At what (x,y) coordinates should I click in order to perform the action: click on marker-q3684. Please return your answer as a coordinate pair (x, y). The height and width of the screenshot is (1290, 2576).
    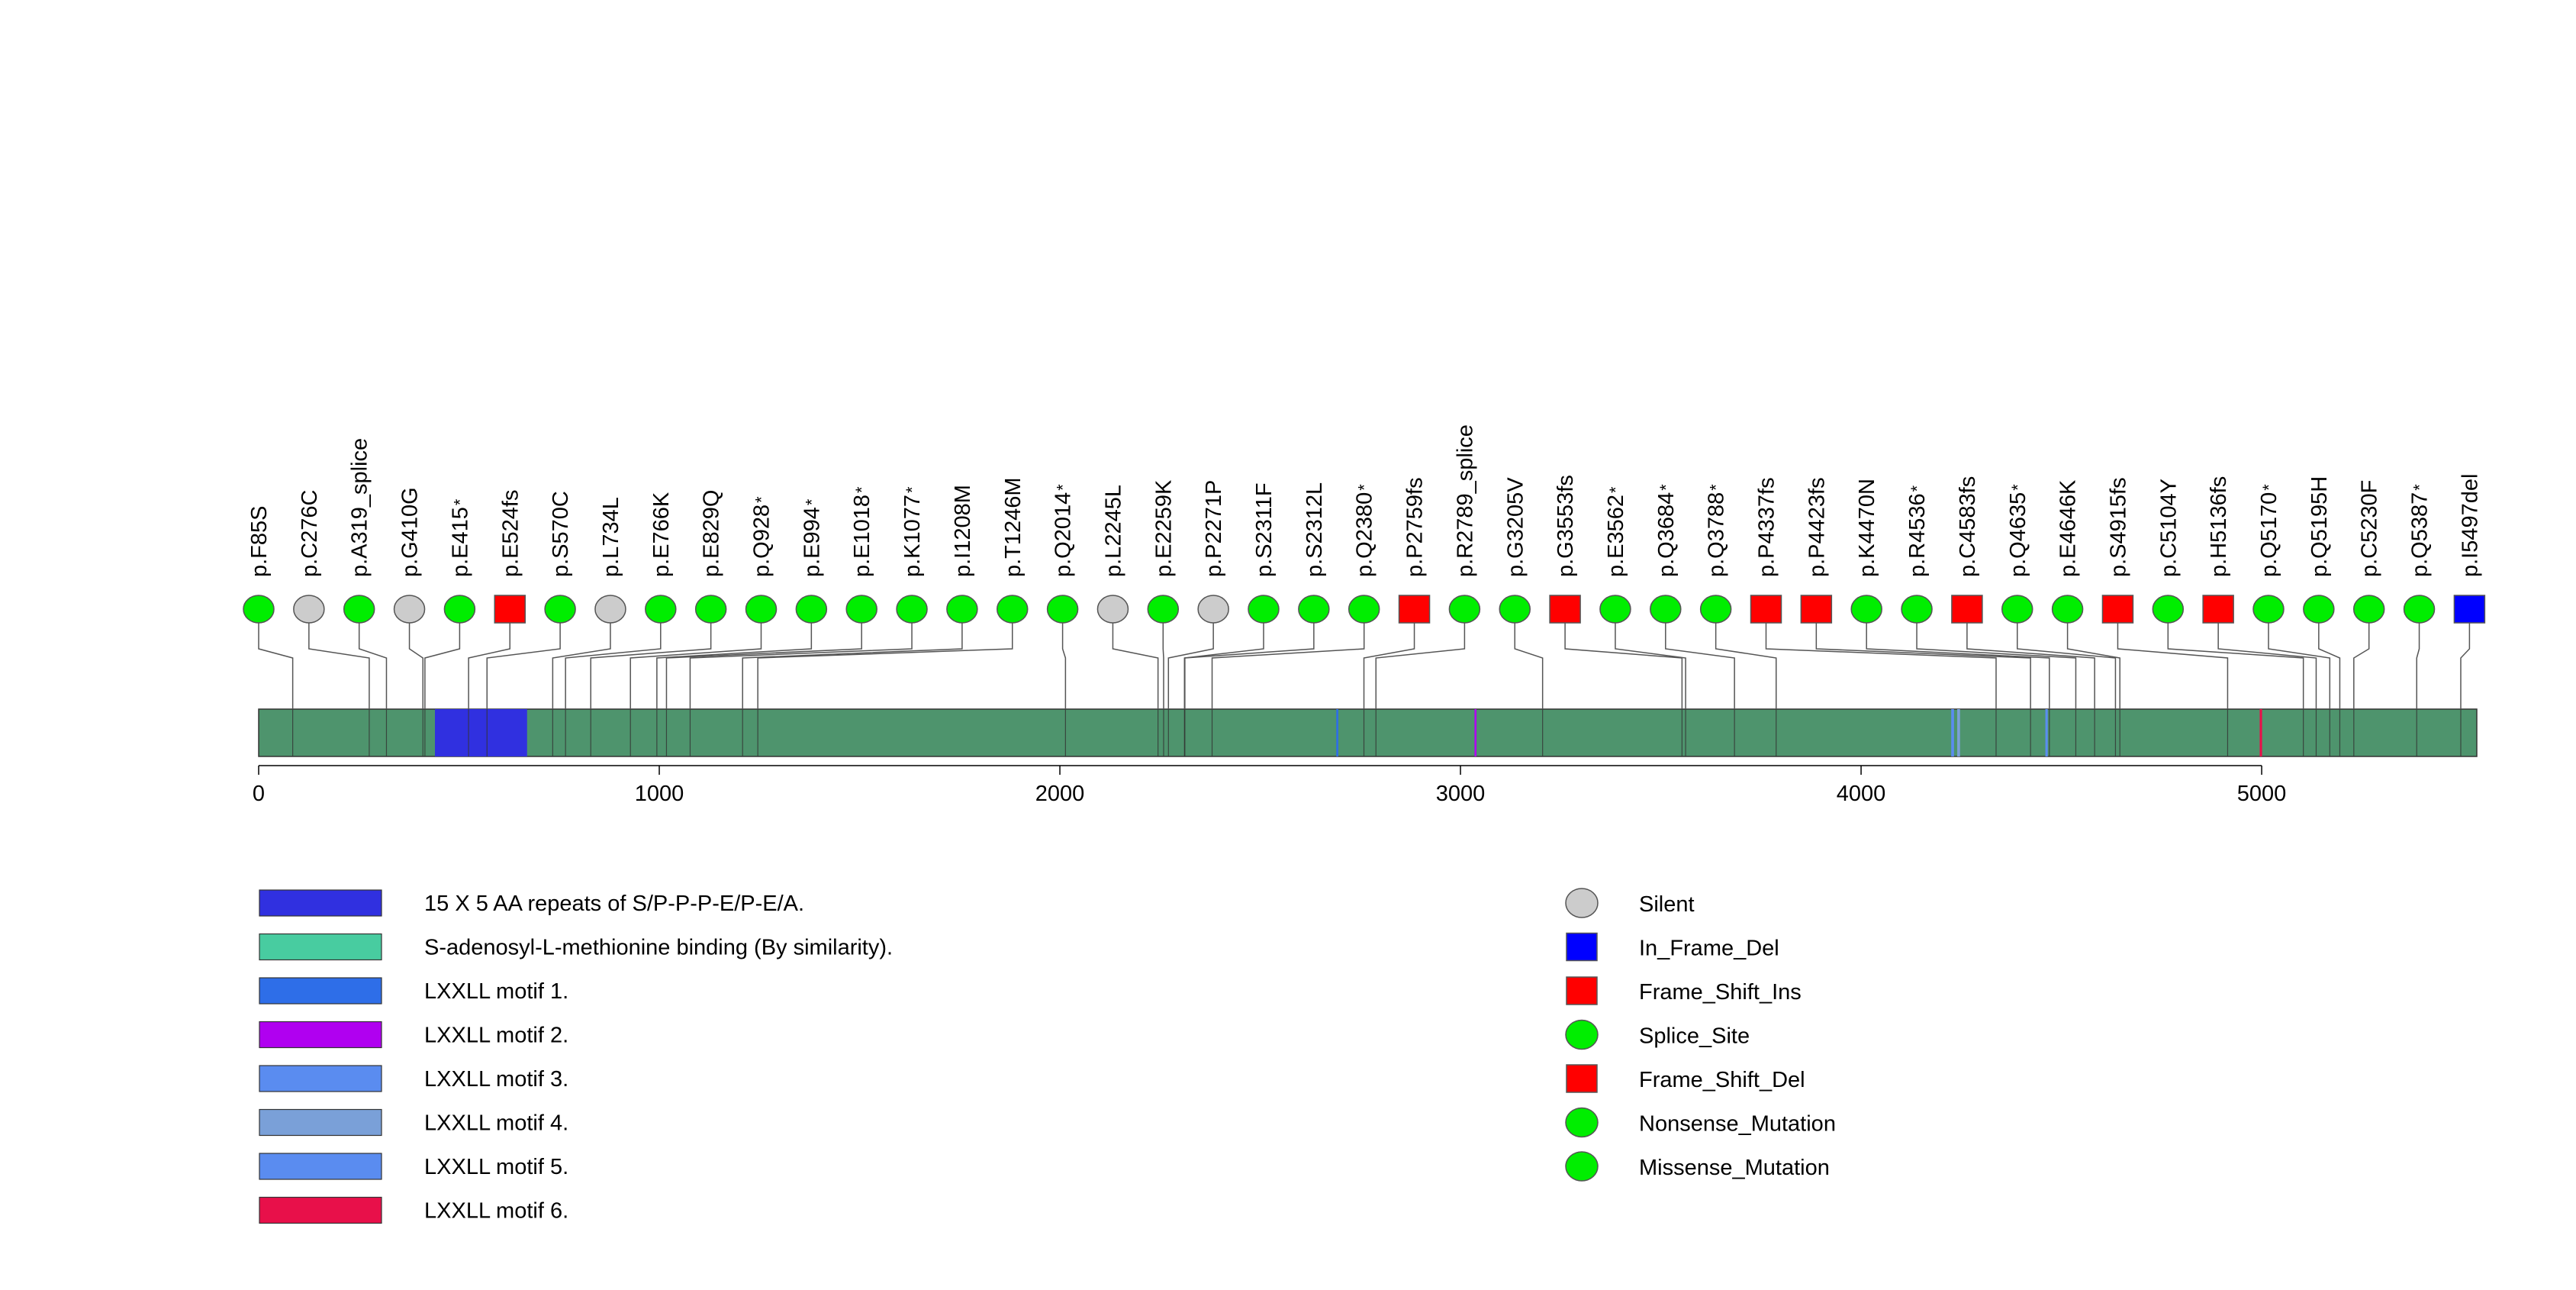
    Looking at the image, I should click on (1666, 610).